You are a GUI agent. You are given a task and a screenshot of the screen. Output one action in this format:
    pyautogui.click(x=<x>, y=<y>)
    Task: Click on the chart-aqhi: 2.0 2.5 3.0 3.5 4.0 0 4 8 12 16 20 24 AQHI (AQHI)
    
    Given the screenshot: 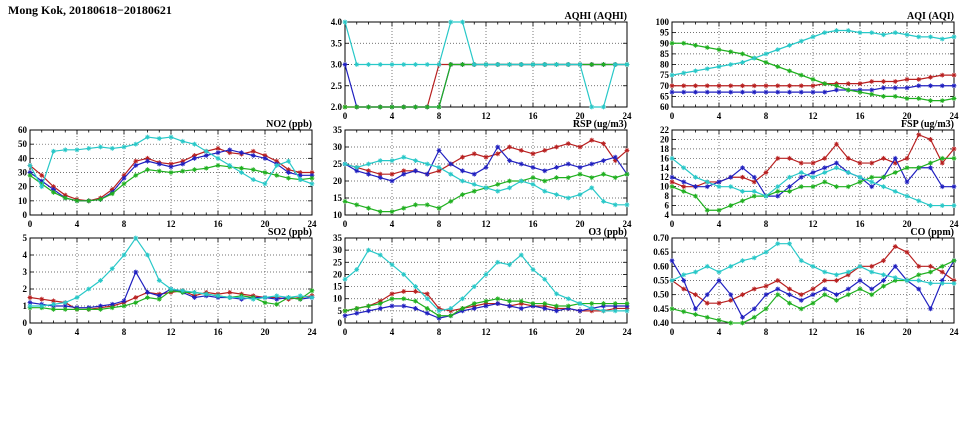 What is the action you would take?
    pyautogui.click(x=474, y=67)
    